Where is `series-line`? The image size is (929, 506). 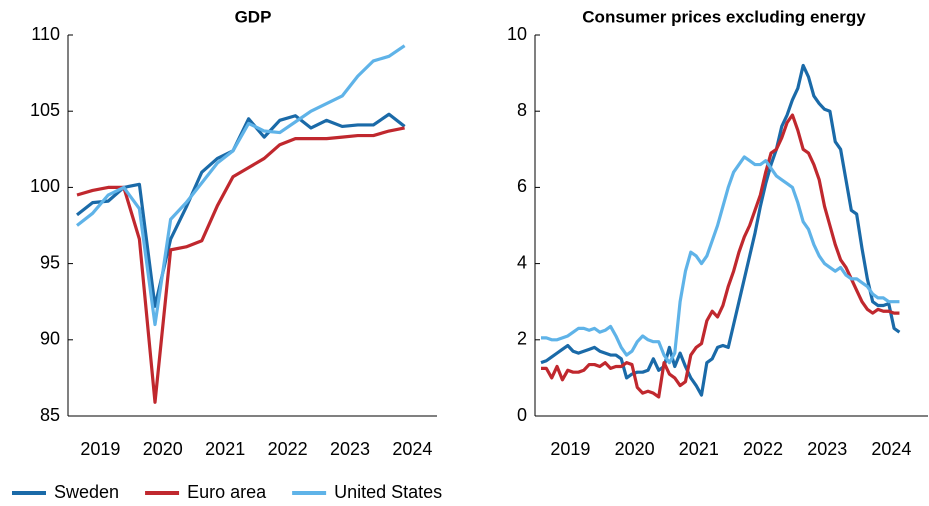
series-line is located at coordinates (241, 210).